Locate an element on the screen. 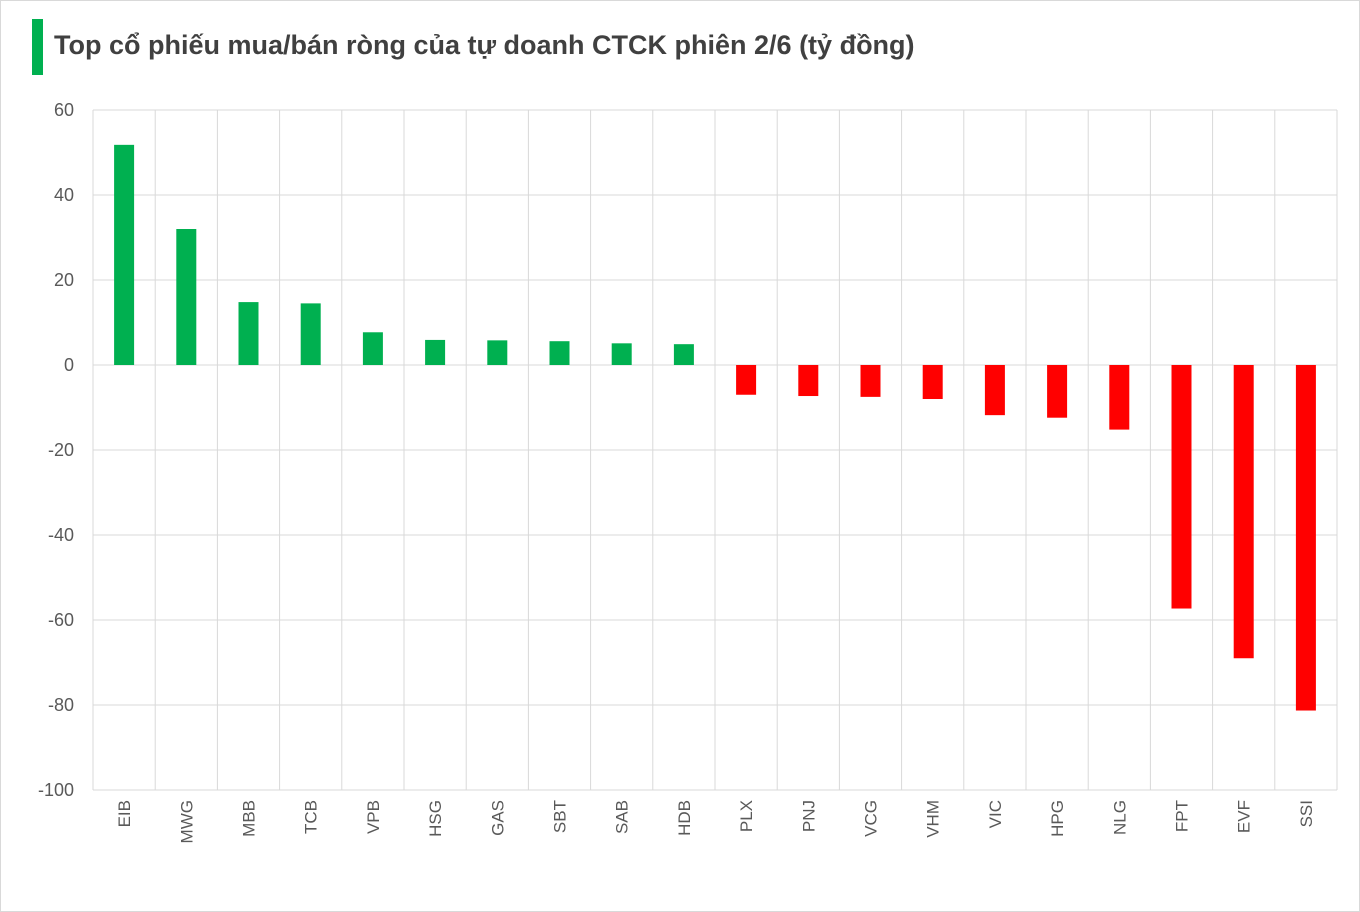  x-tick-label: VHM is located at coordinates (933, 819).